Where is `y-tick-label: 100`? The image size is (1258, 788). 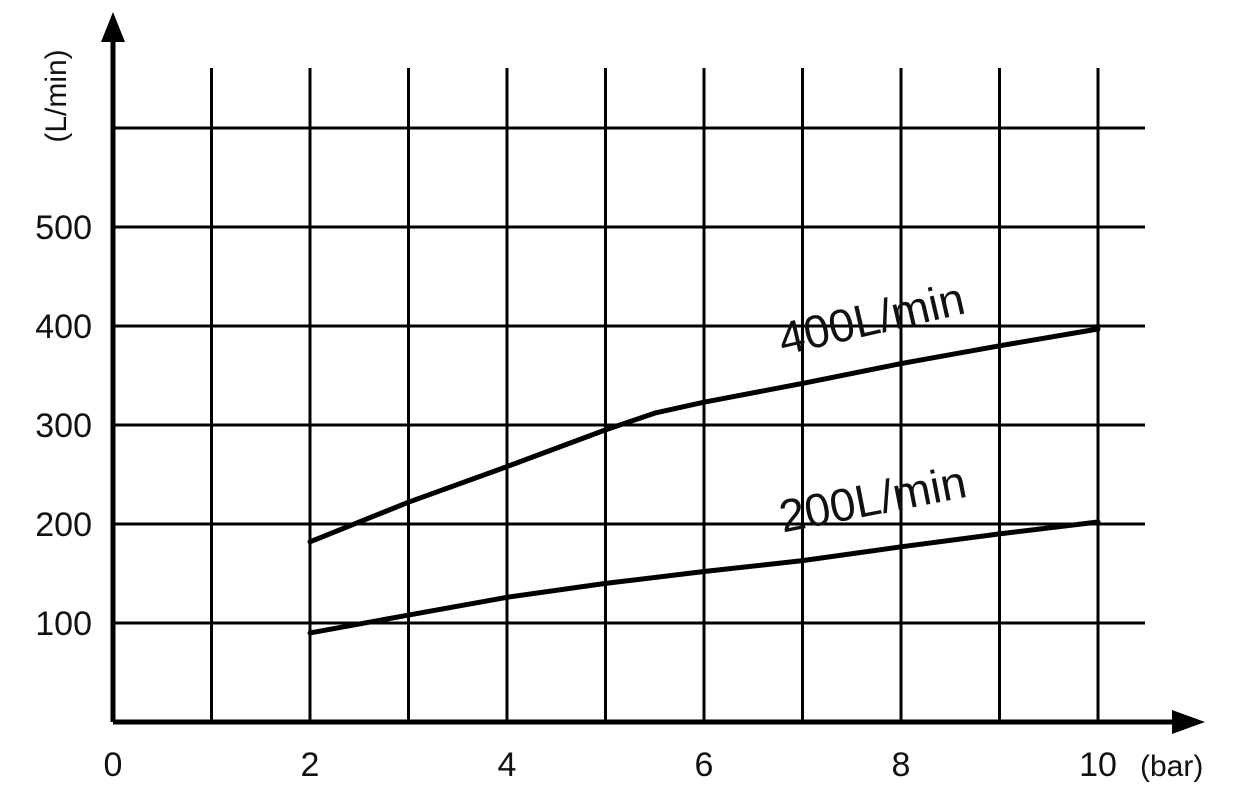
y-tick-label: 100 is located at coordinates (63, 624).